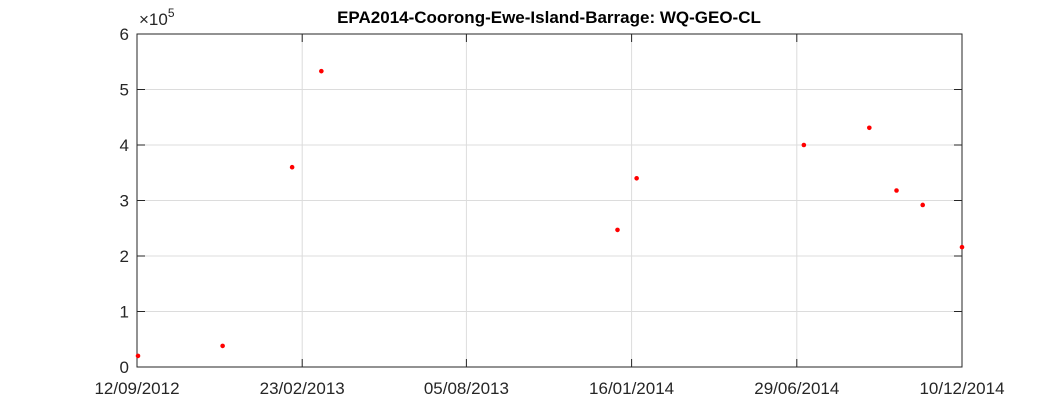  What do you see at coordinates (124, 90) in the screenshot?
I see `y-tick-label: 5` at bounding box center [124, 90].